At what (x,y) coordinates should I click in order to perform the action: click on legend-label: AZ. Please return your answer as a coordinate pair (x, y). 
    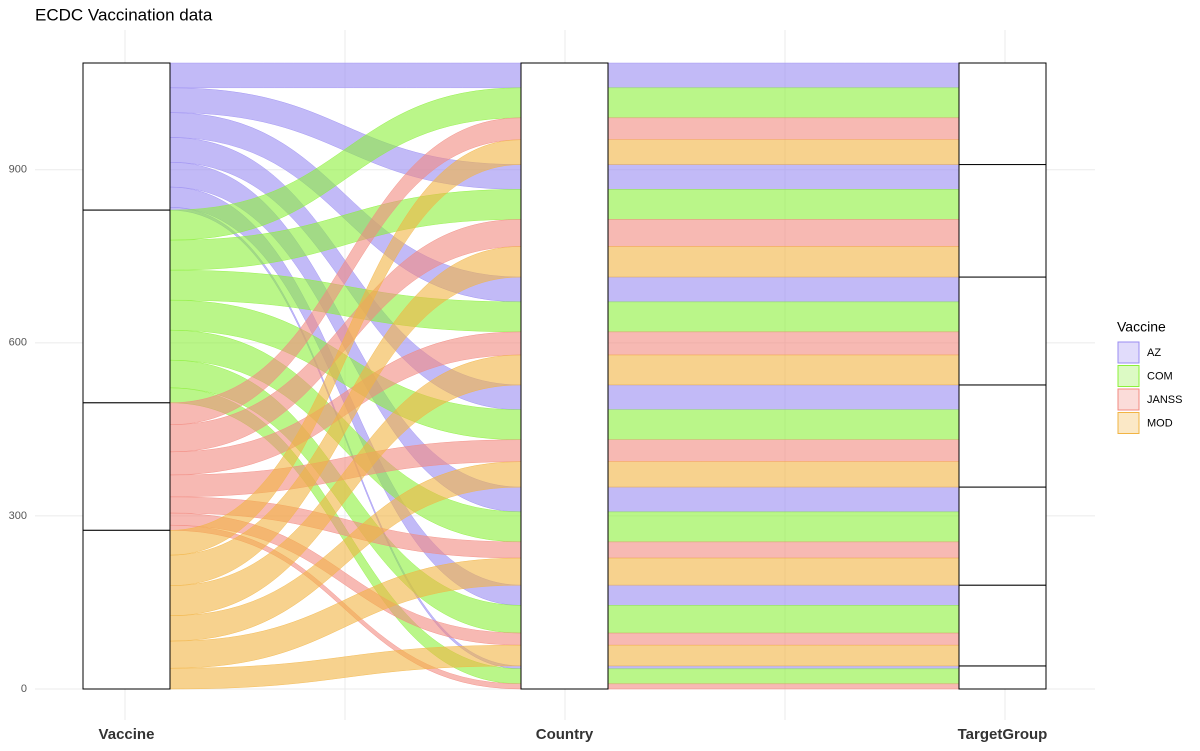
    Looking at the image, I should click on (1154, 353).